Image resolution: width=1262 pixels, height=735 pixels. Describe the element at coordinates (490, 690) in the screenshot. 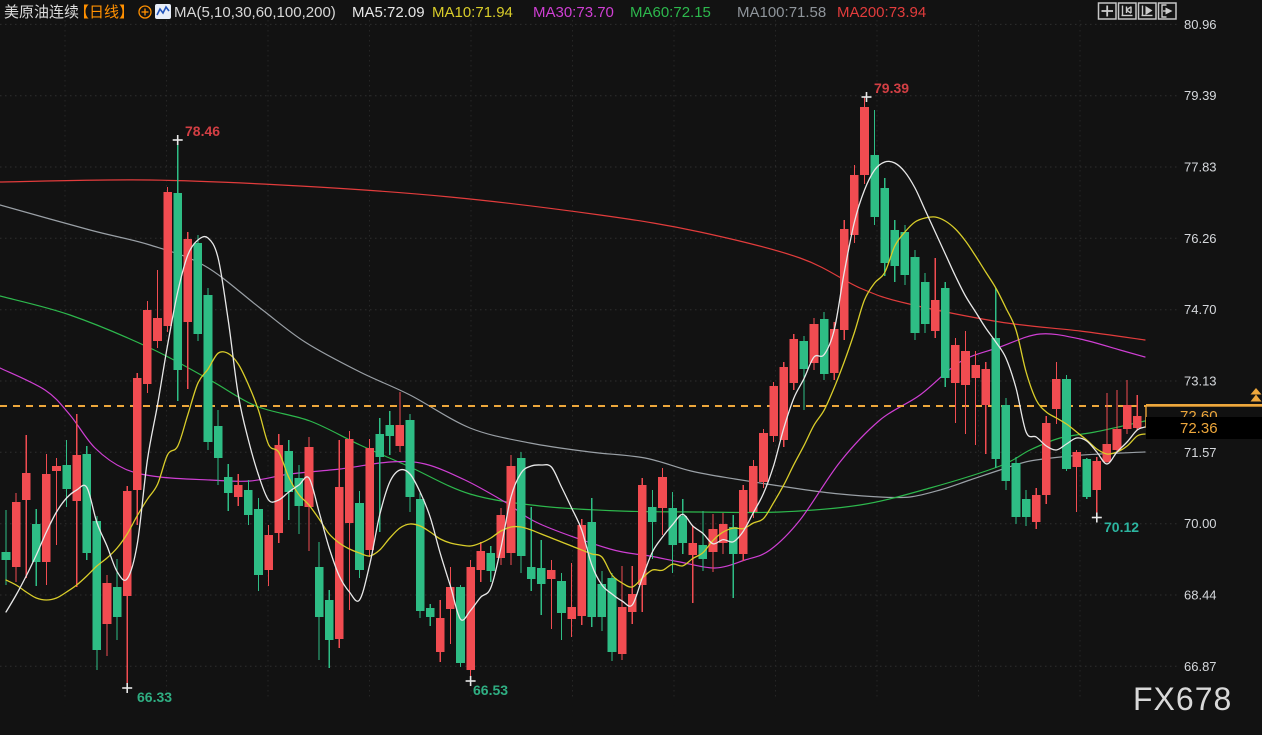

I see `svg-text: 66.53` at that location.